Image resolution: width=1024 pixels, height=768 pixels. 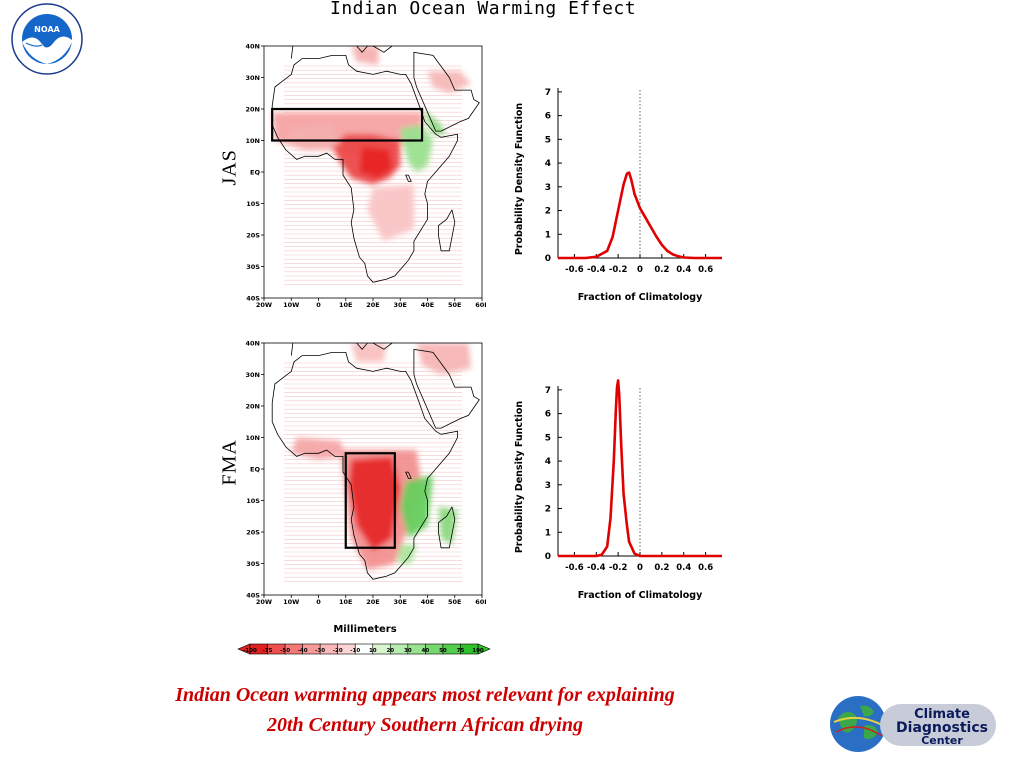 What do you see at coordinates (320, 651) in the screenshot?
I see `colorbar-tick-label: -30` at bounding box center [320, 651].